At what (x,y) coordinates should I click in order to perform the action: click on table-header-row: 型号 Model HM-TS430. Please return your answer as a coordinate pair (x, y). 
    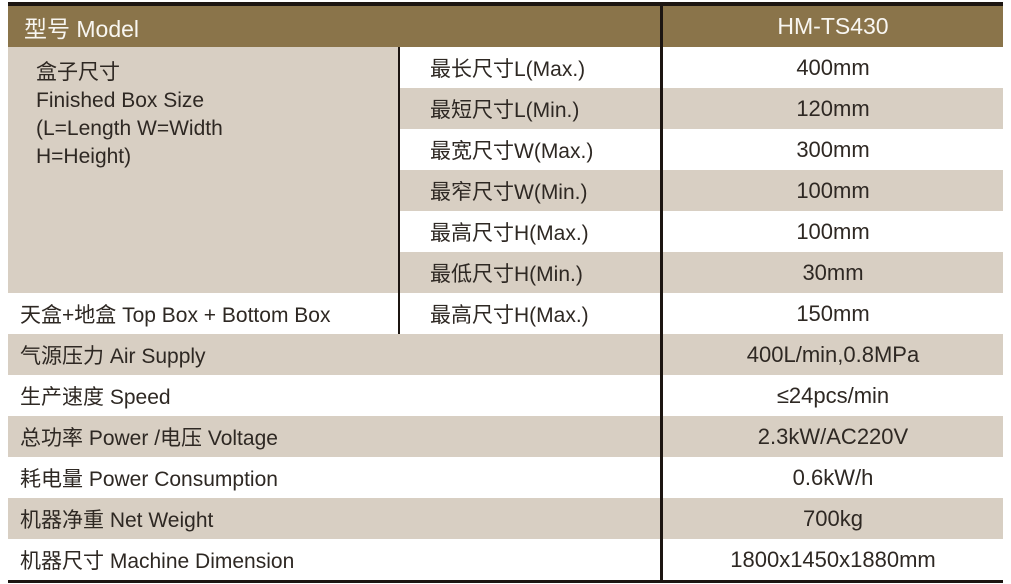
    Looking at the image, I should click on (505, 26).